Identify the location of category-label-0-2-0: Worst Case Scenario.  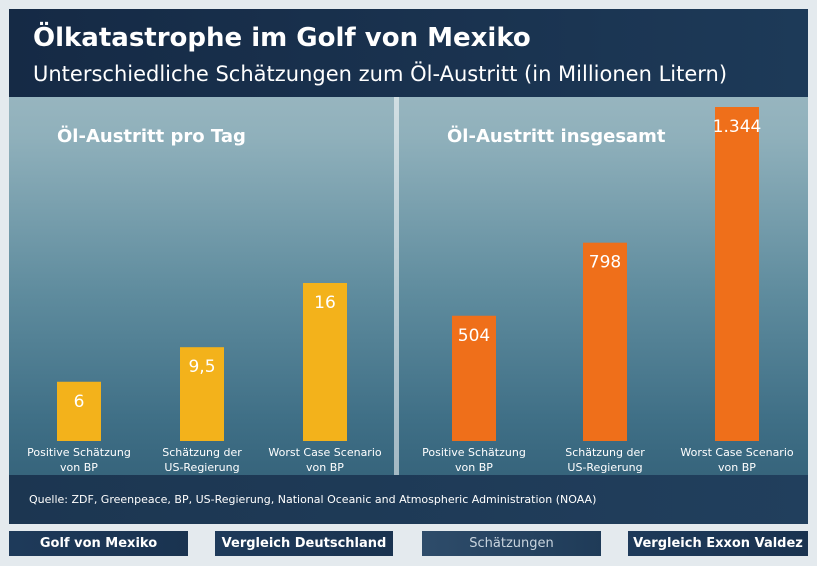
(325, 452).